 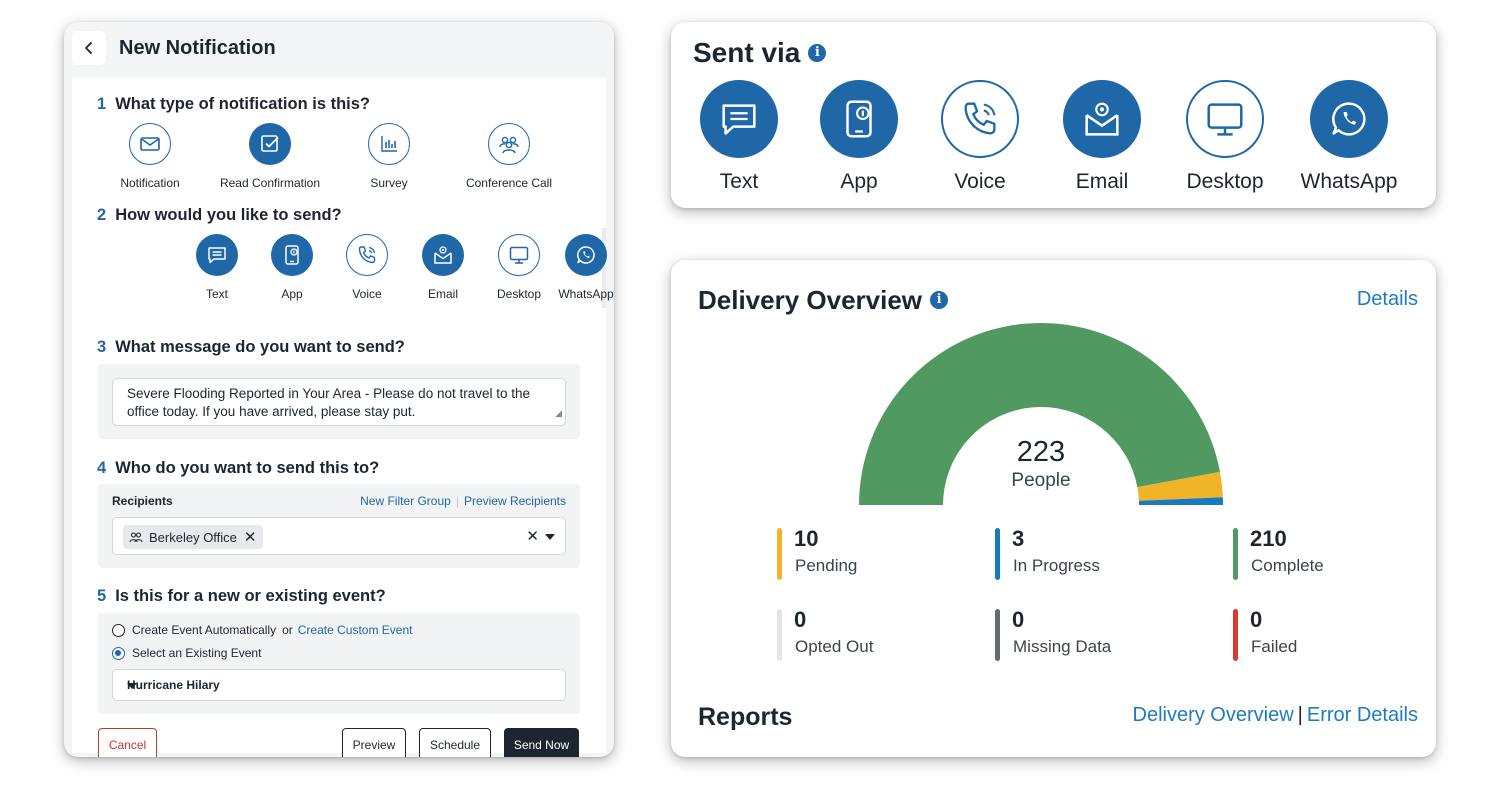 I want to click on step-4-heading: 4 Who do you want to send this to?, so click(x=238, y=468).